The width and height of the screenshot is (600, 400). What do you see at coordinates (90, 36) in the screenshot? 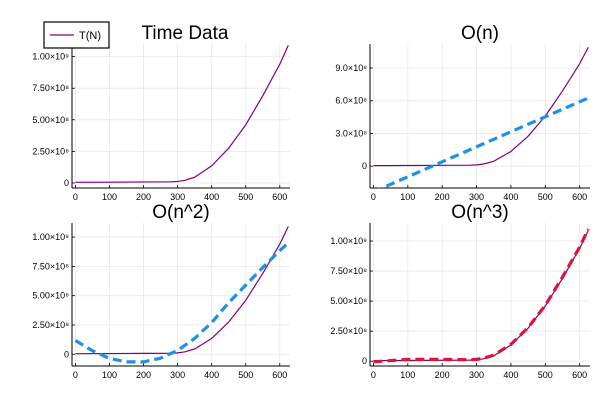
I see `legend-label: T(N)` at bounding box center [90, 36].